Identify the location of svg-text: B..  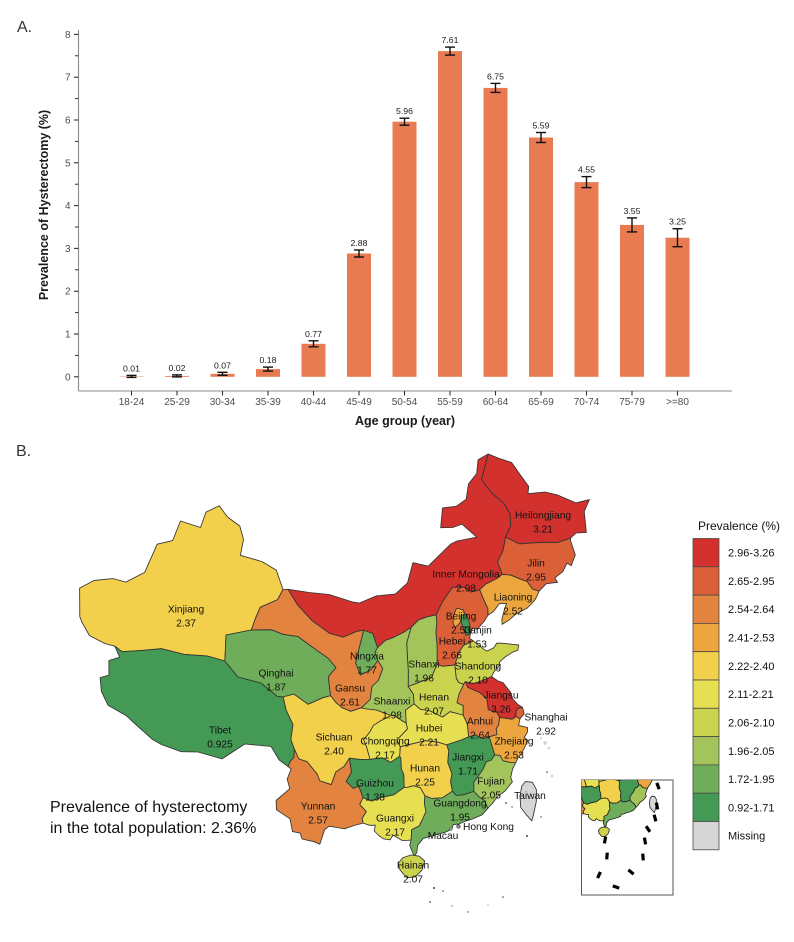
(23, 451).